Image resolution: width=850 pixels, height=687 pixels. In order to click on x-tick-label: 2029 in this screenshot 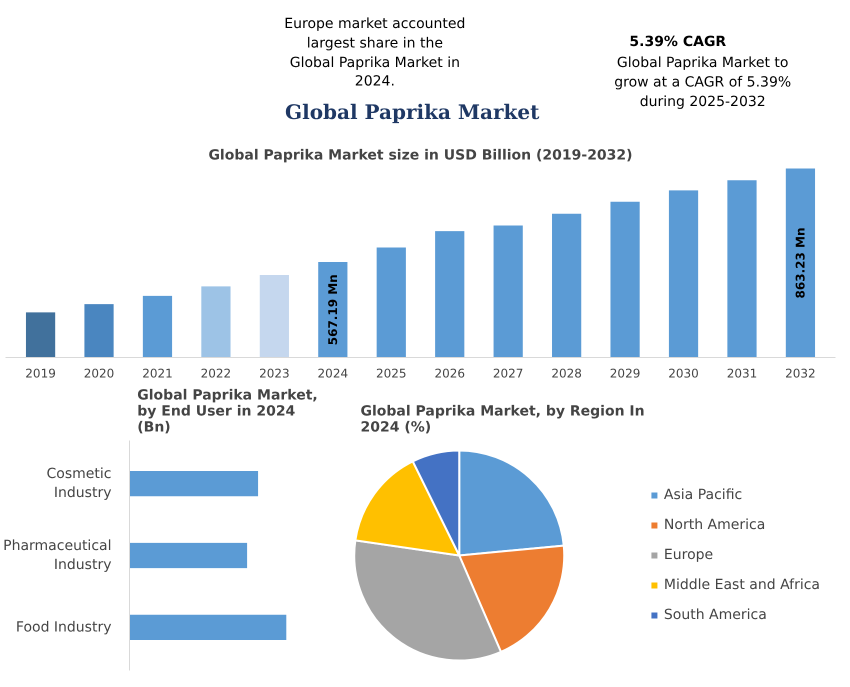, I will do `click(625, 373)`.